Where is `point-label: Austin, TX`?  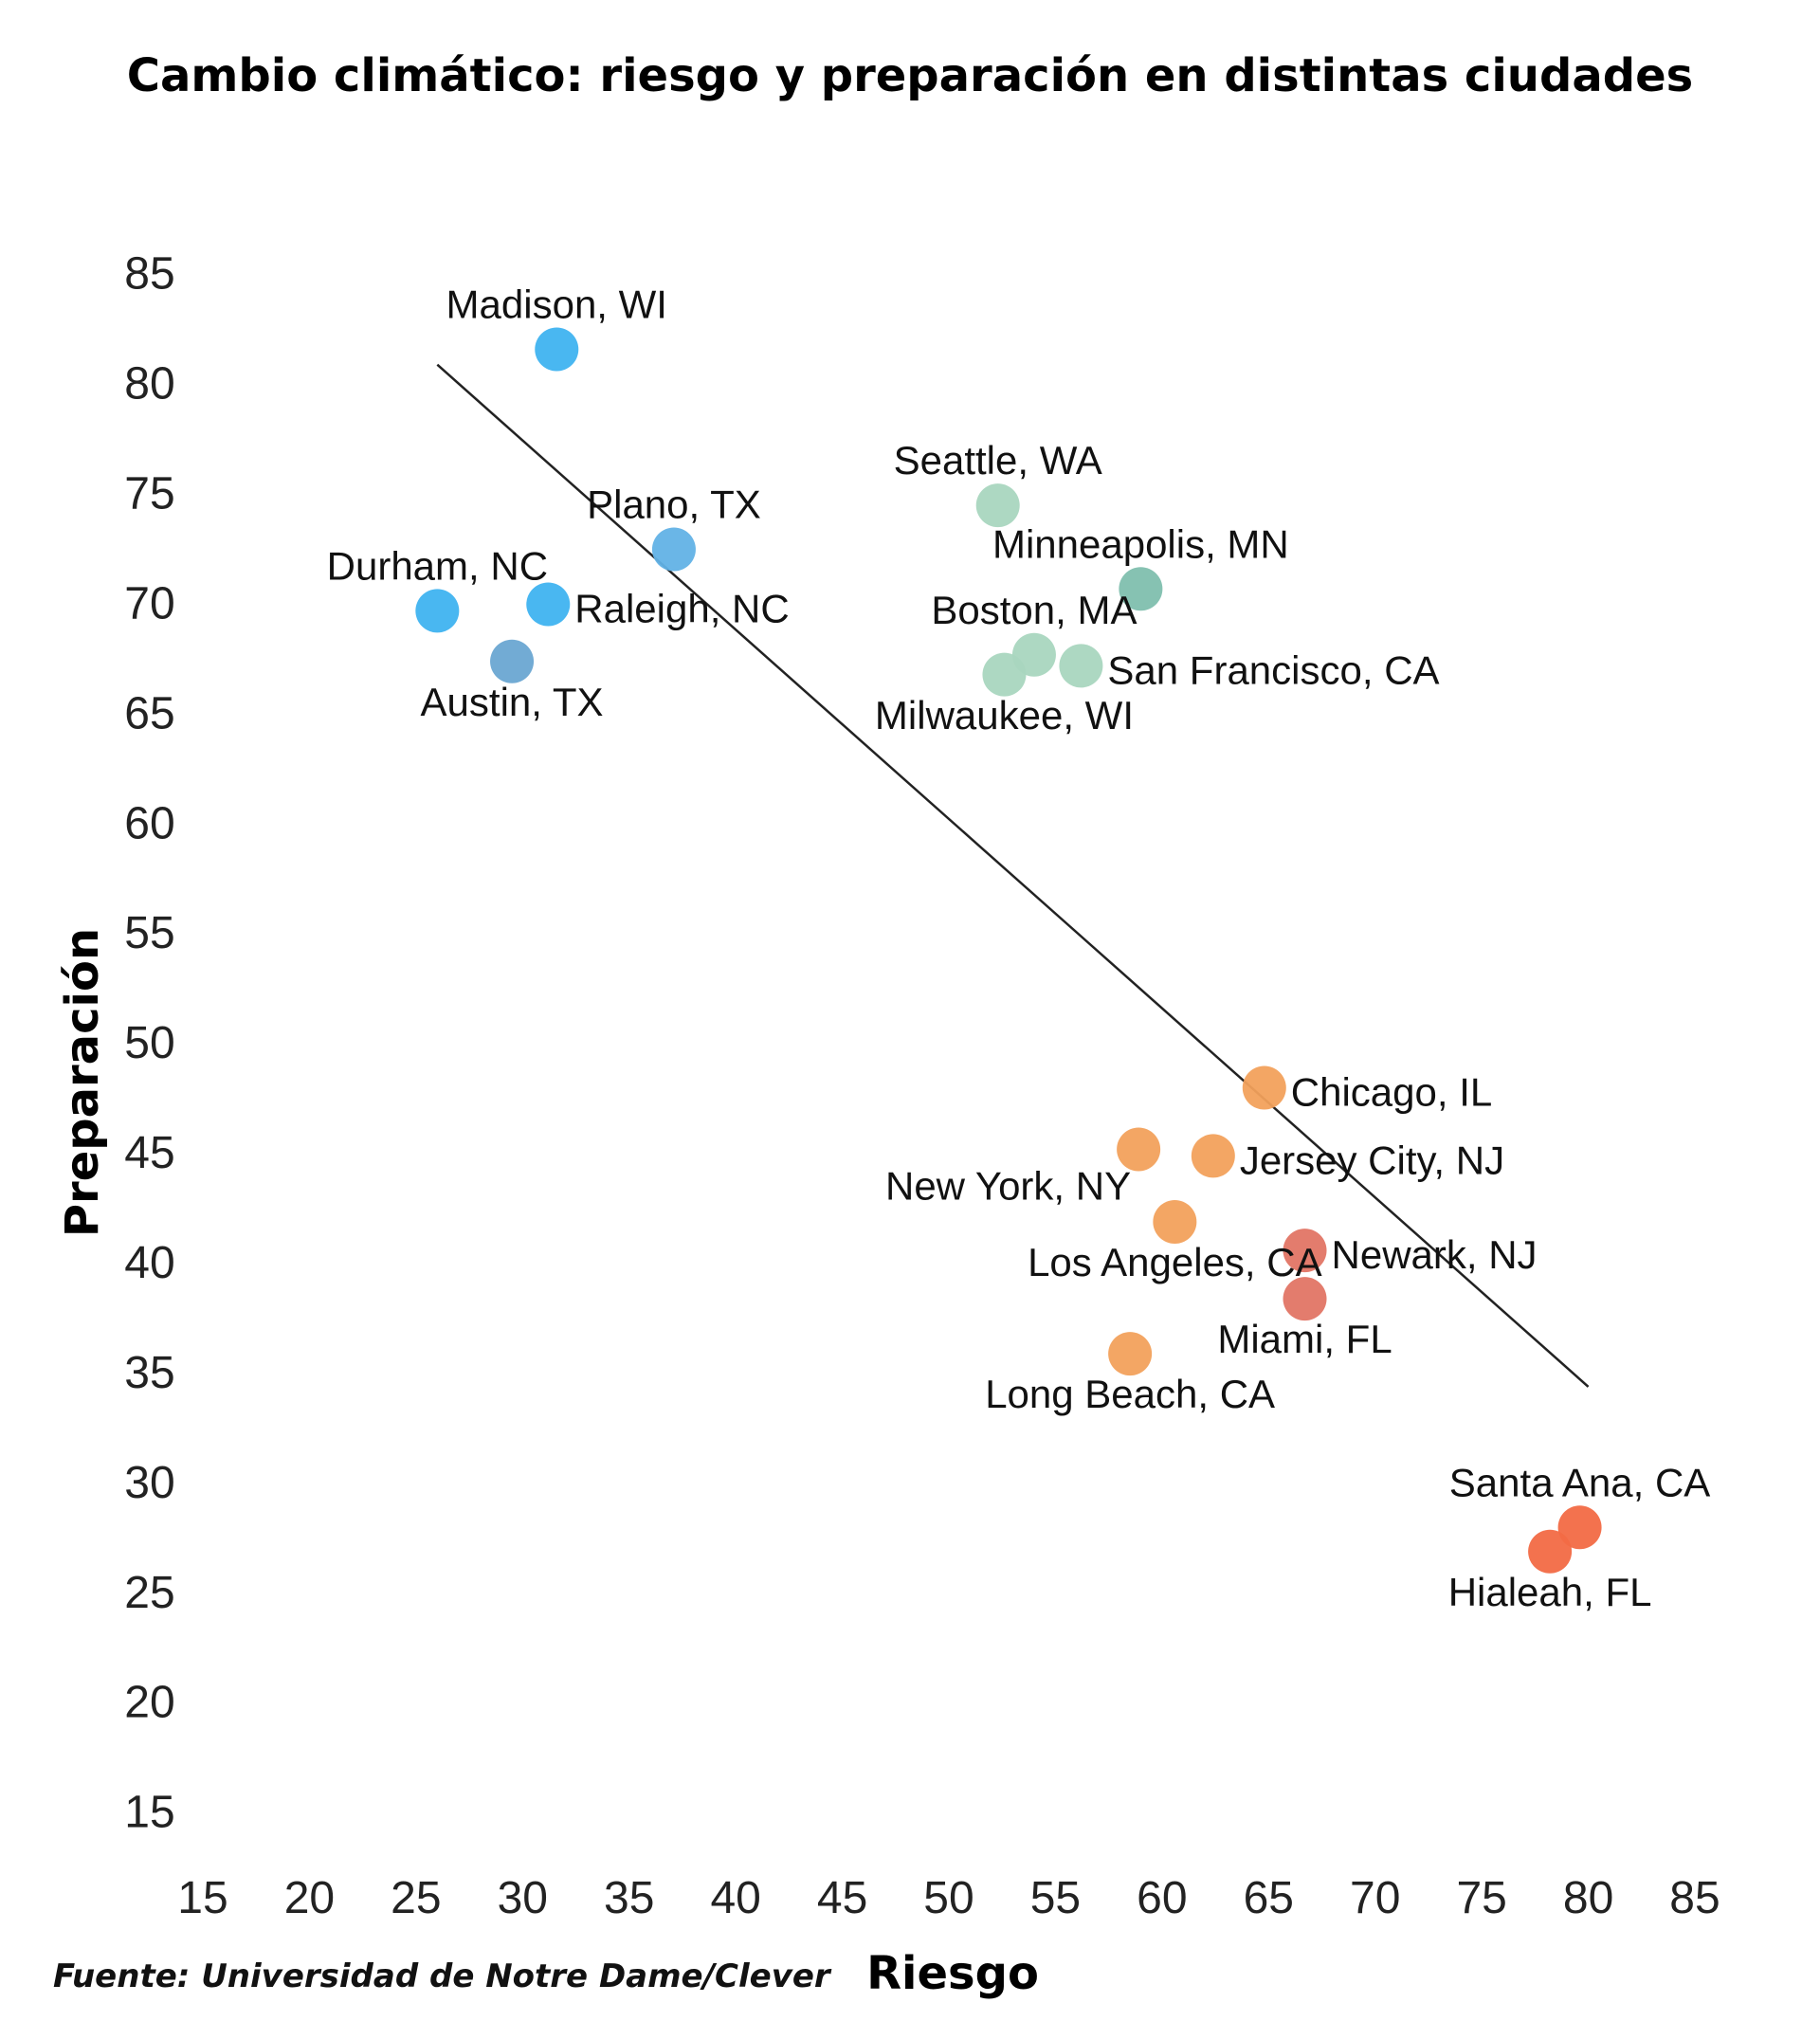 point-label: Austin, TX is located at coordinates (512, 702).